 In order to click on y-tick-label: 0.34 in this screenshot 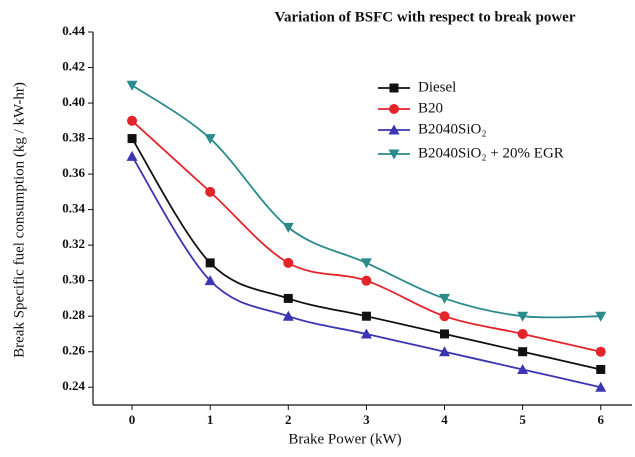, I will do `click(73, 208)`.